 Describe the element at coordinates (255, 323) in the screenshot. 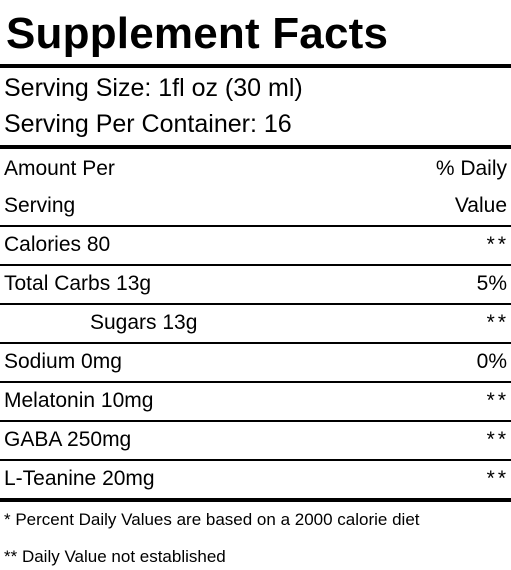

I see `nutrient-row: Sugars 13g **` at that location.